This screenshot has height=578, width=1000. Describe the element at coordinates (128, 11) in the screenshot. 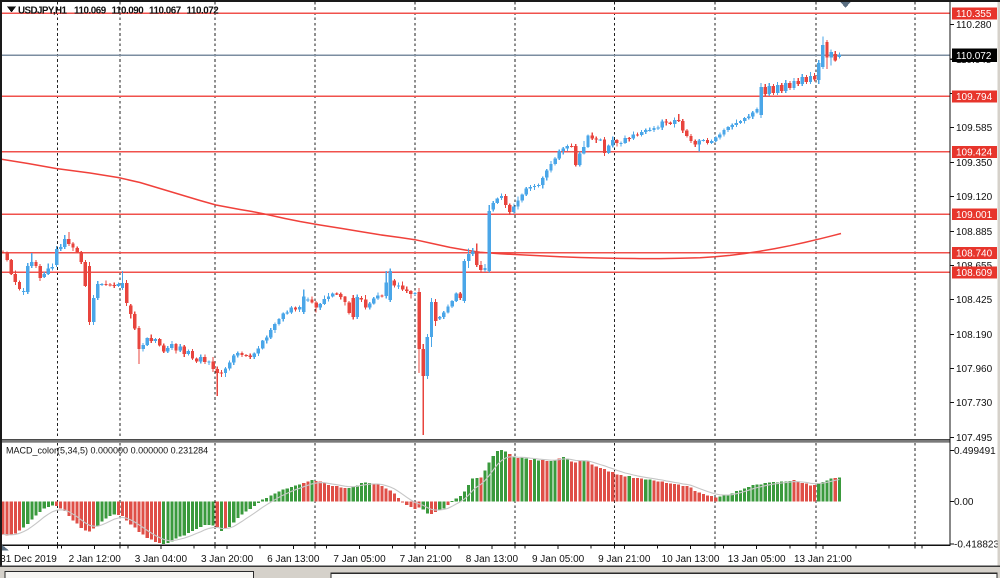

I see `svg-text: 110.090` at that location.